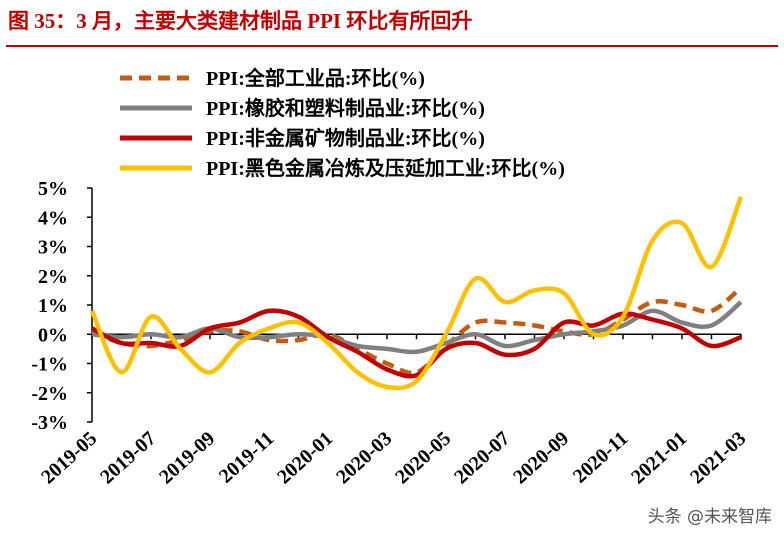 Image resolution: width=784 pixels, height=540 pixels. Describe the element at coordinates (49, 394) in the screenshot. I see `y-tick-label: -2%` at that location.